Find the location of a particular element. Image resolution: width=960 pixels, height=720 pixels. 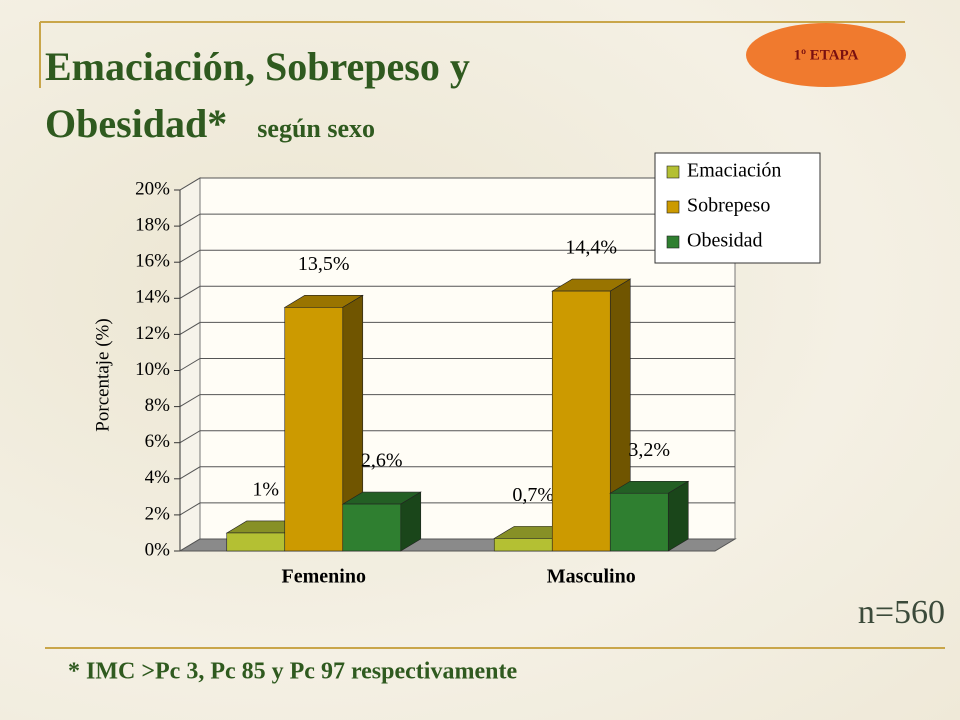

y-tick-label: 2% is located at coordinates (158, 513).